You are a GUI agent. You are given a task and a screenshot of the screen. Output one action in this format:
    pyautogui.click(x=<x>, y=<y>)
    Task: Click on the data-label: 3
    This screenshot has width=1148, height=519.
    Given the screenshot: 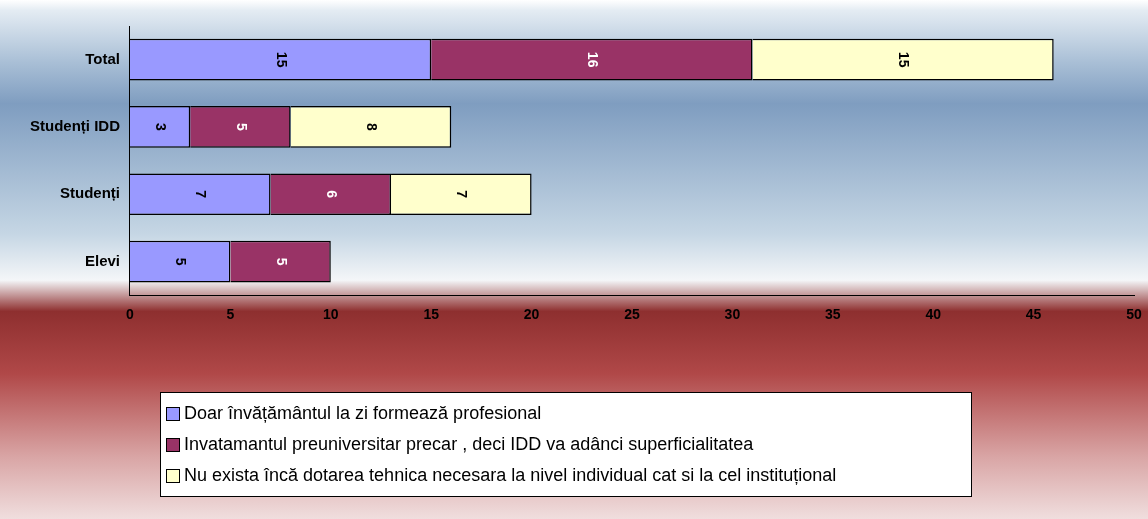 What is the action you would take?
    pyautogui.click(x=161, y=127)
    